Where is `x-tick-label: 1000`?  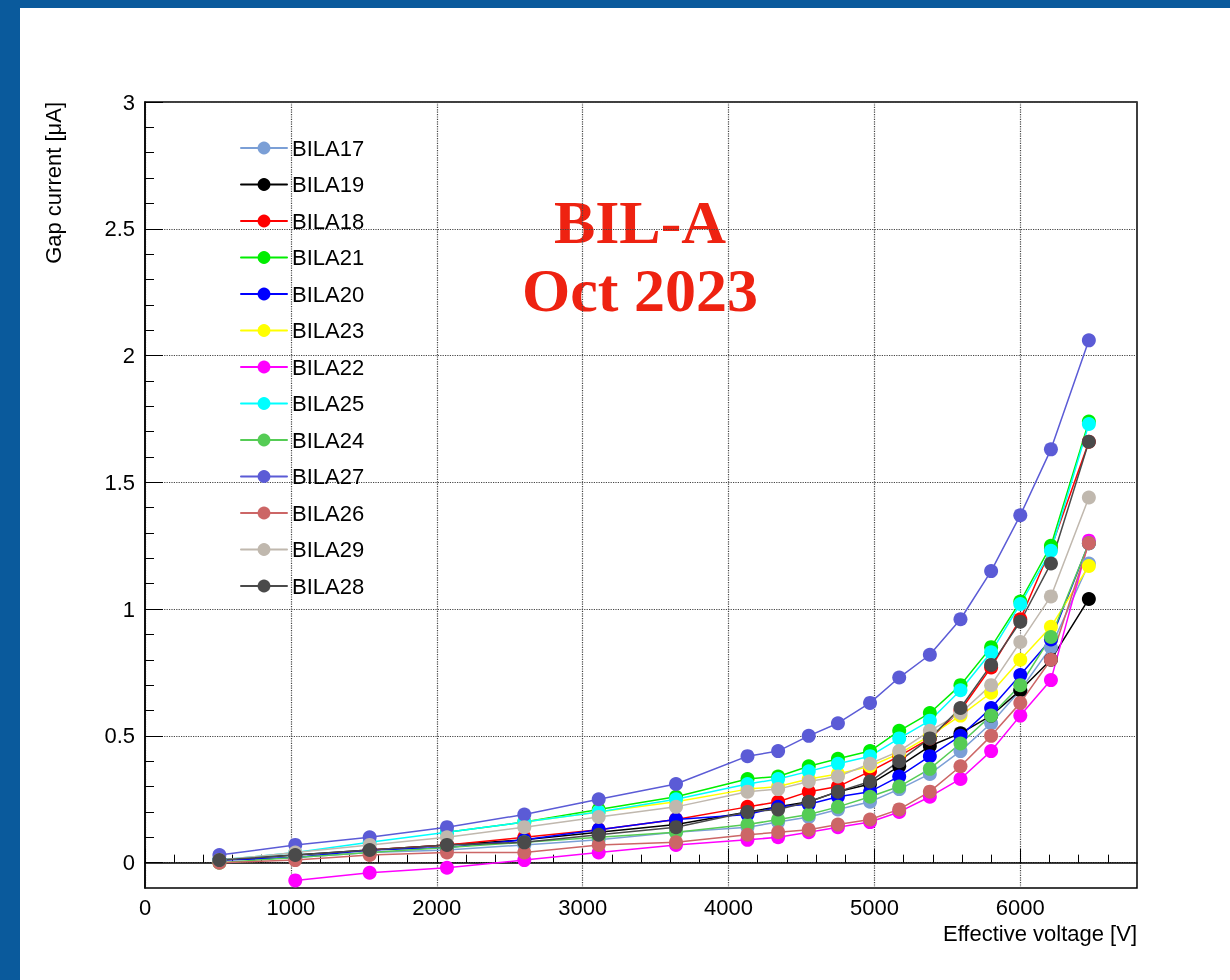
x-tick-label: 1000 is located at coordinates (291, 907).